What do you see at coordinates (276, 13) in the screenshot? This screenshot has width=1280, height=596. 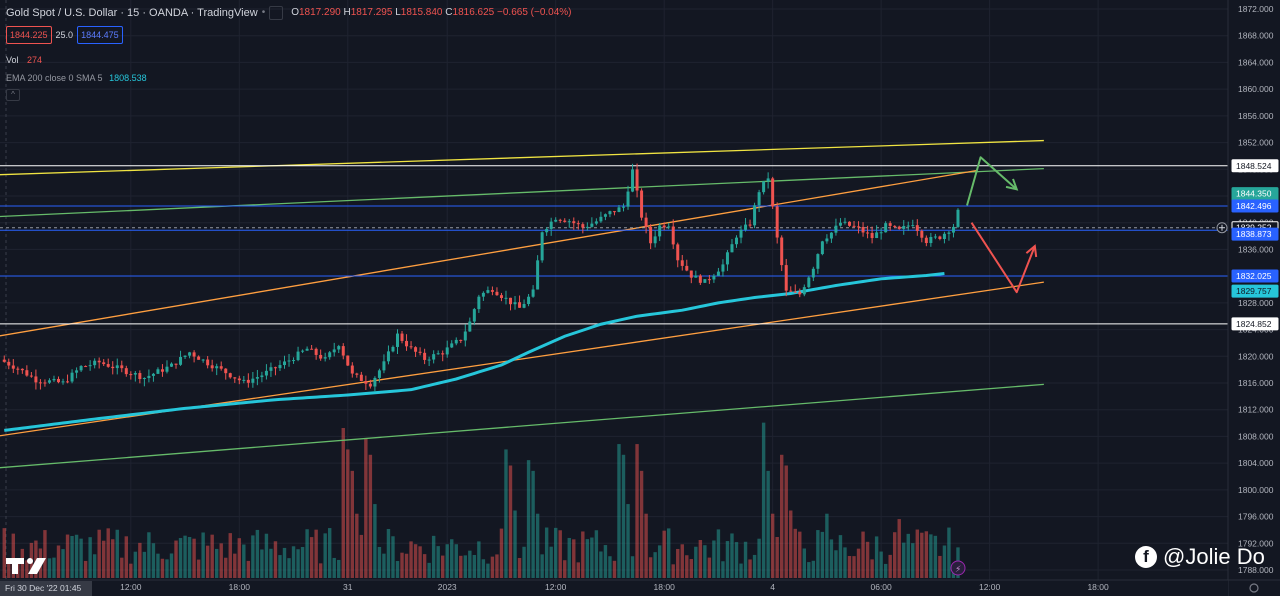 I see `market-status-icon` at bounding box center [276, 13].